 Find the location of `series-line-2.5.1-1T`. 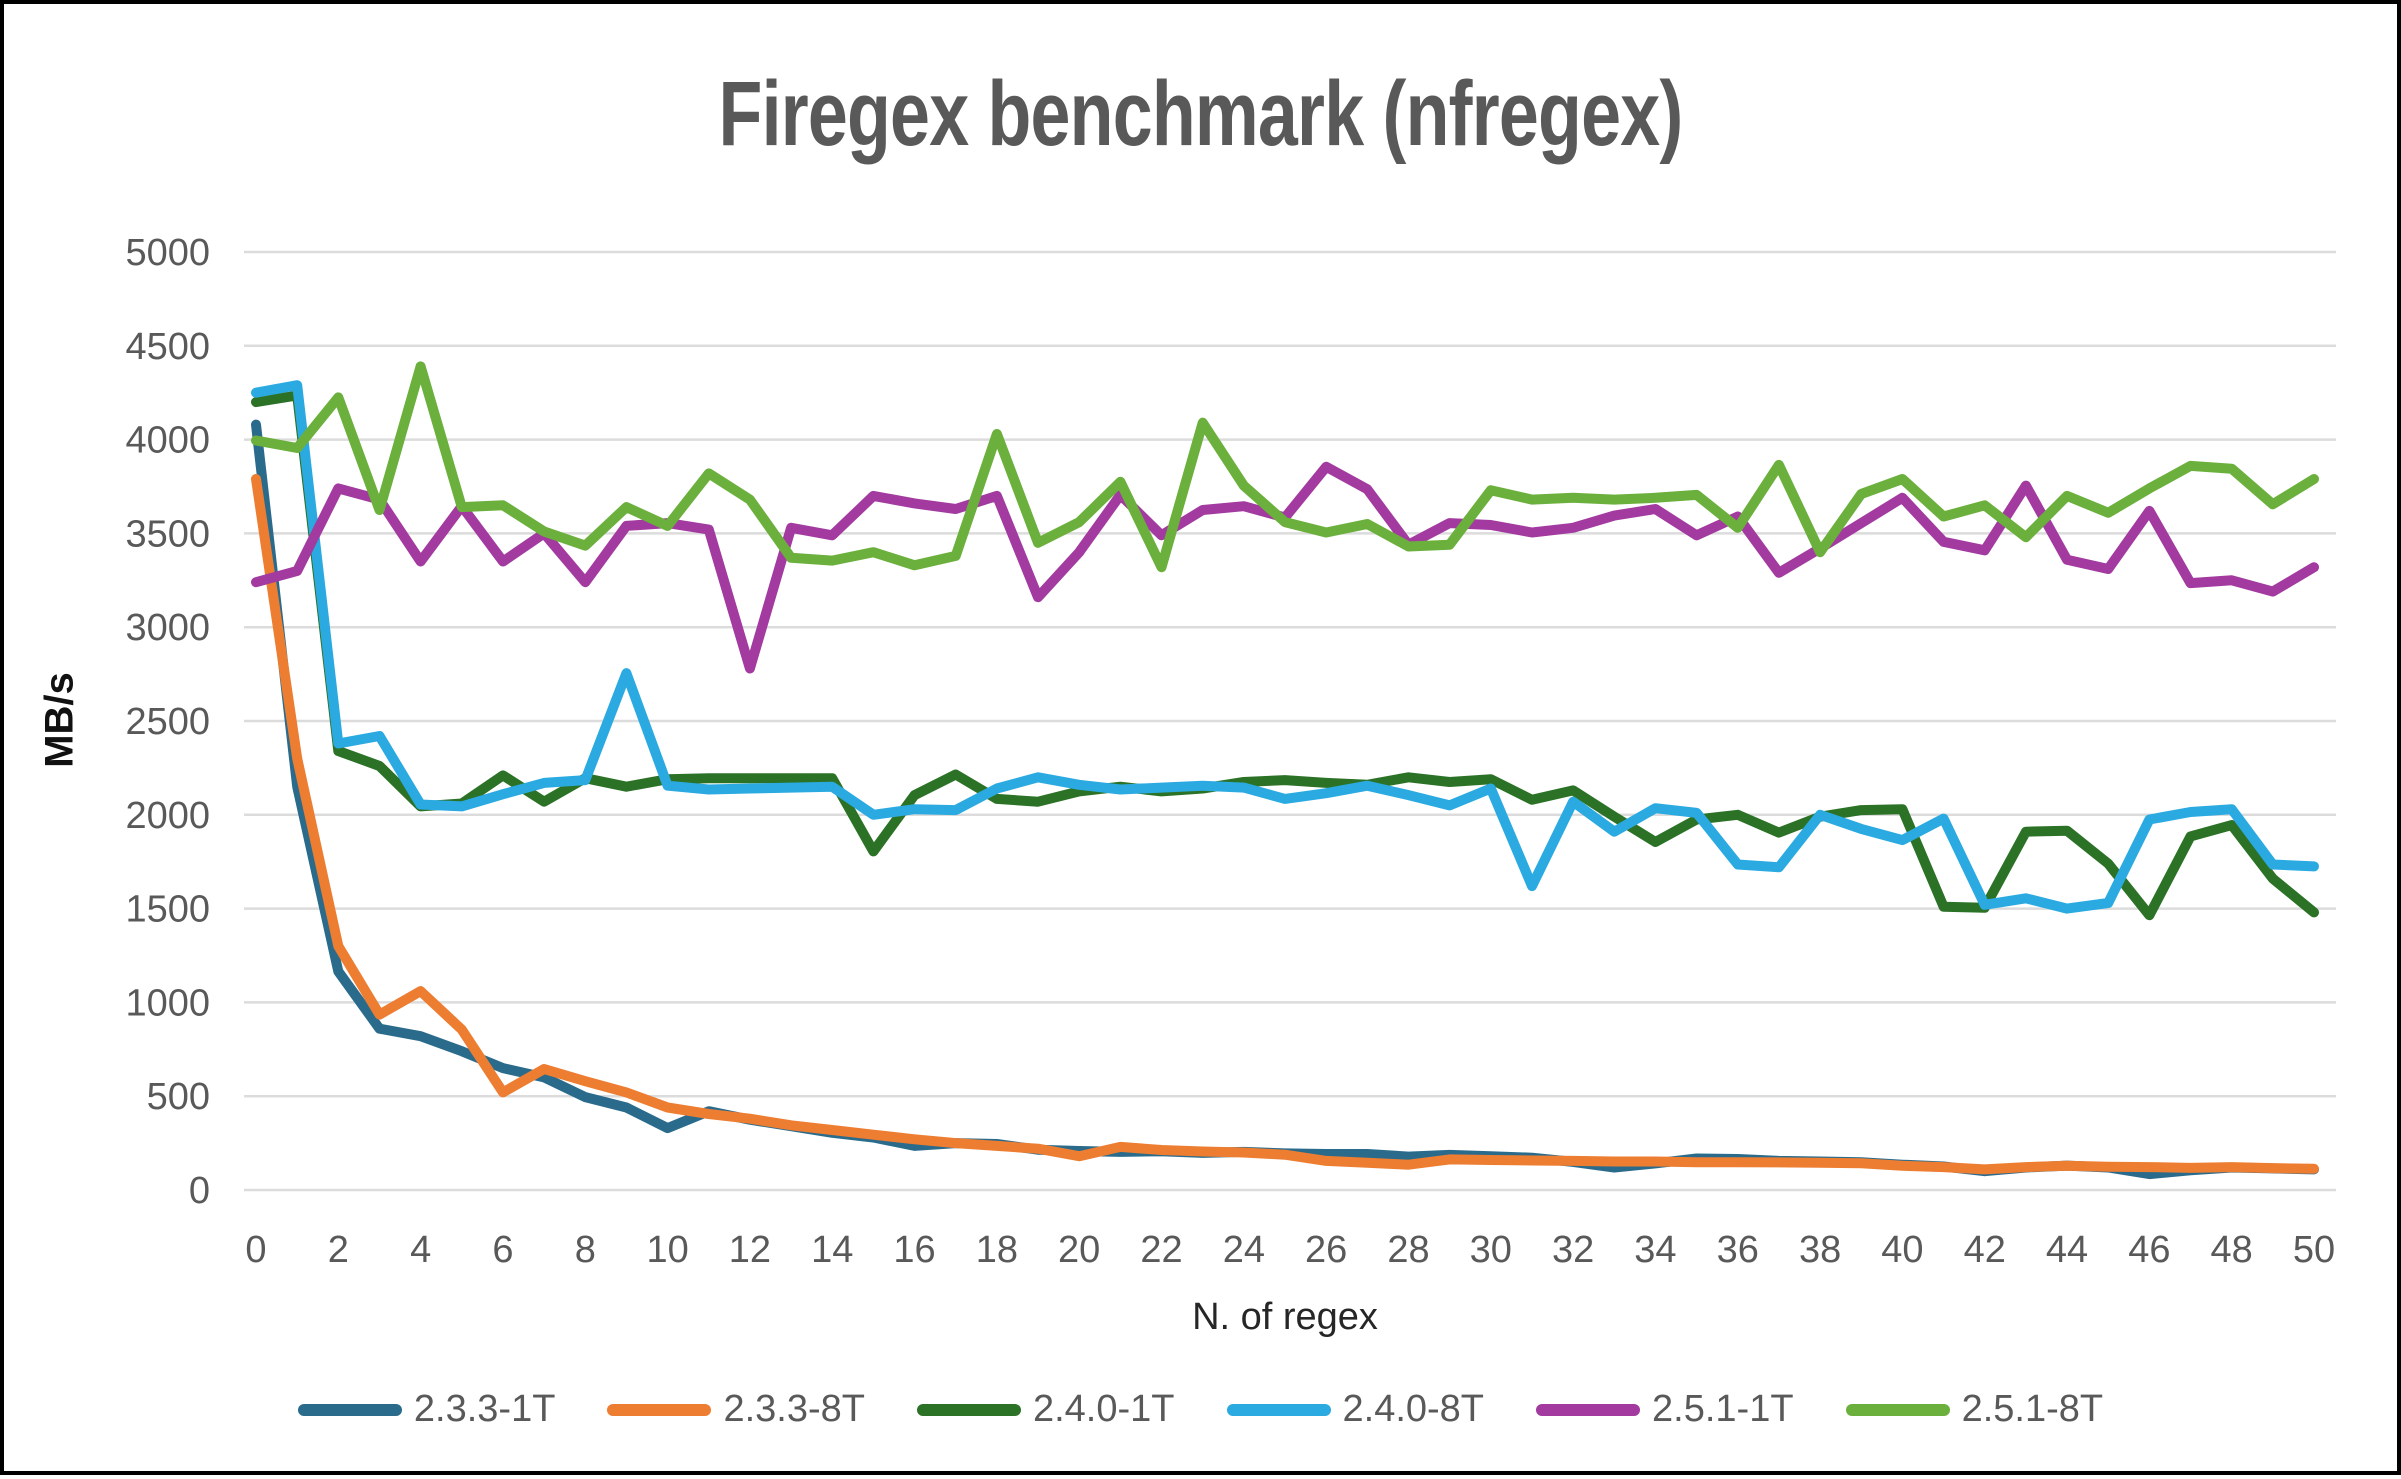

series-line-2.5.1-1T is located at coordinates (1285, 567).